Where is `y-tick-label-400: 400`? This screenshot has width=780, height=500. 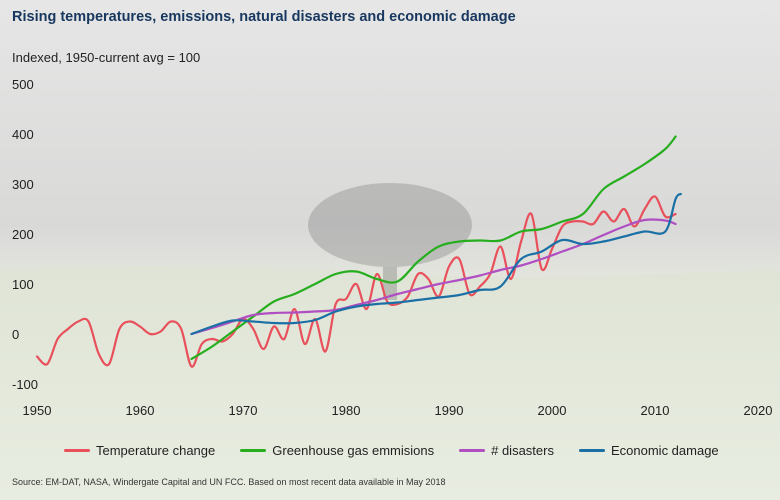
y-tick-label-400: 400 is located at coordinates (23, 134).